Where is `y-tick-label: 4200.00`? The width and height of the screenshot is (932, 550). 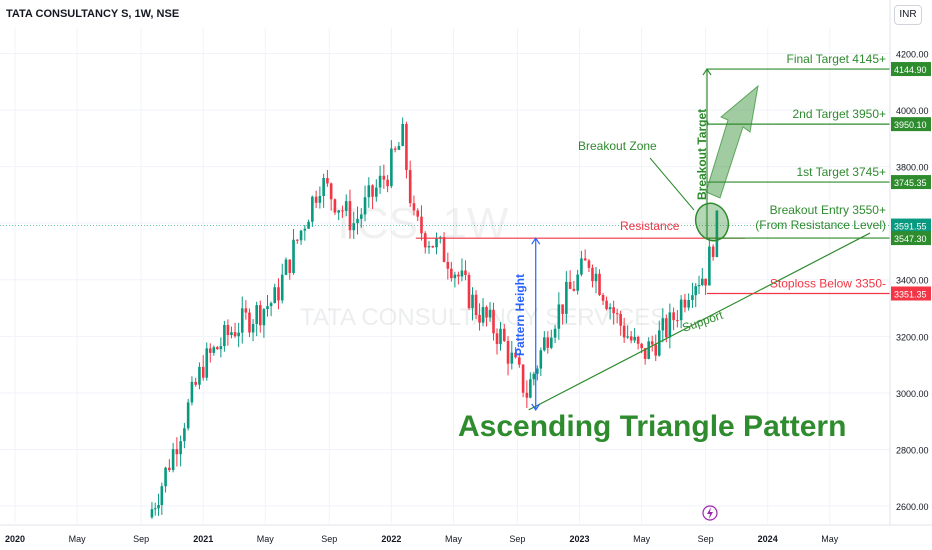
y-tick-label: 4200.00 is located at coordinates (912, 54).